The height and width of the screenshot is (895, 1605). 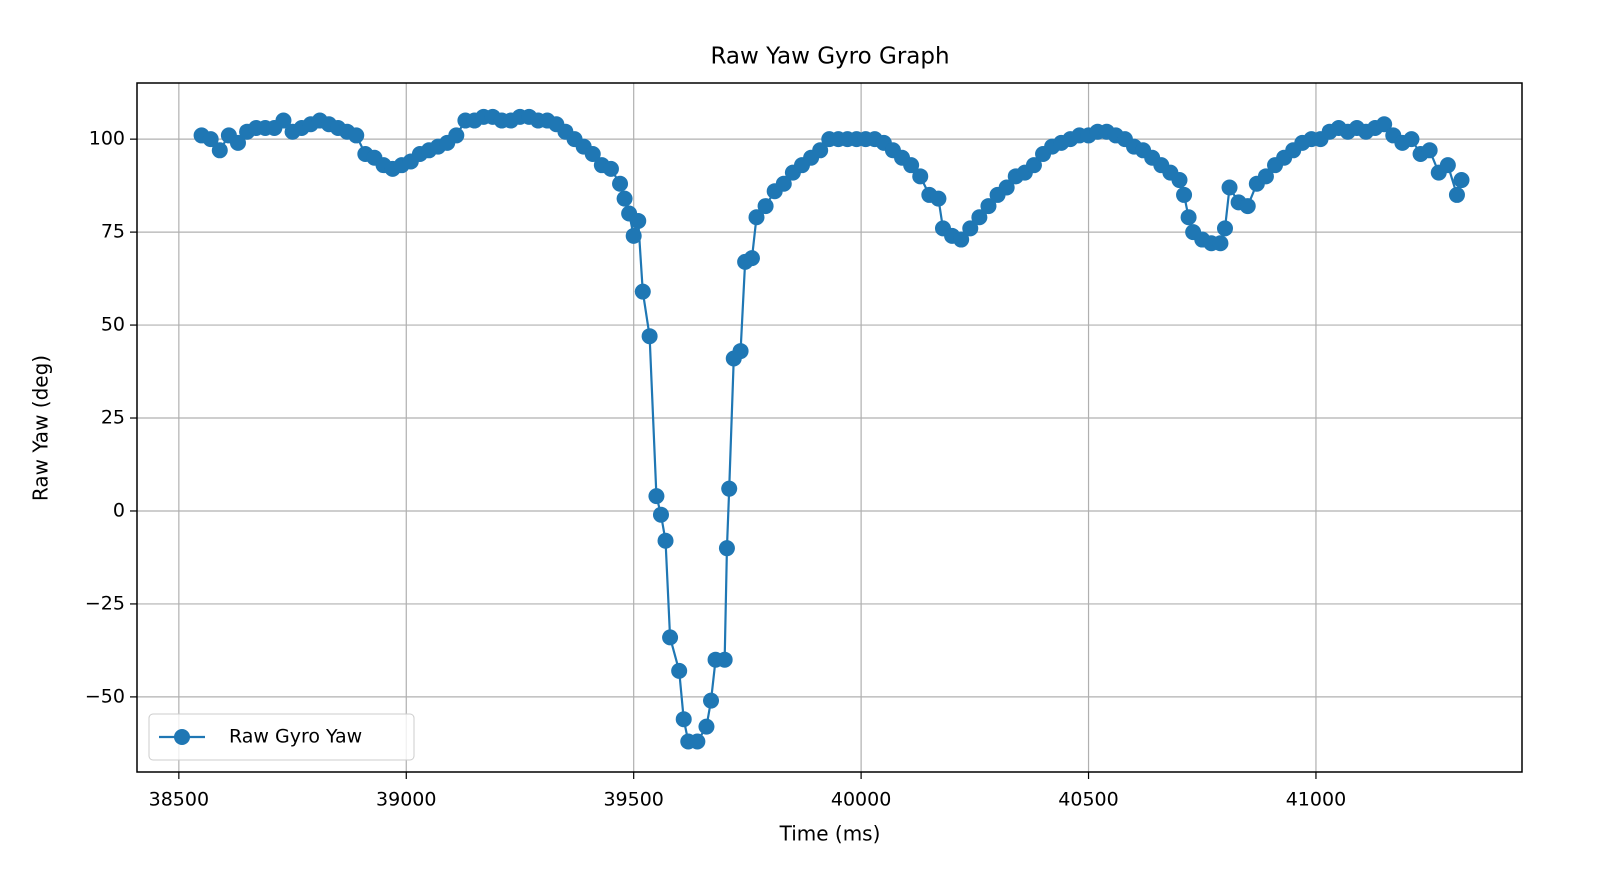 What do you see at coordinates (41, 428) in the screenshot?
I see `y-axis-label: Raw Yaw (deg)` at bounding box center [41, 428].